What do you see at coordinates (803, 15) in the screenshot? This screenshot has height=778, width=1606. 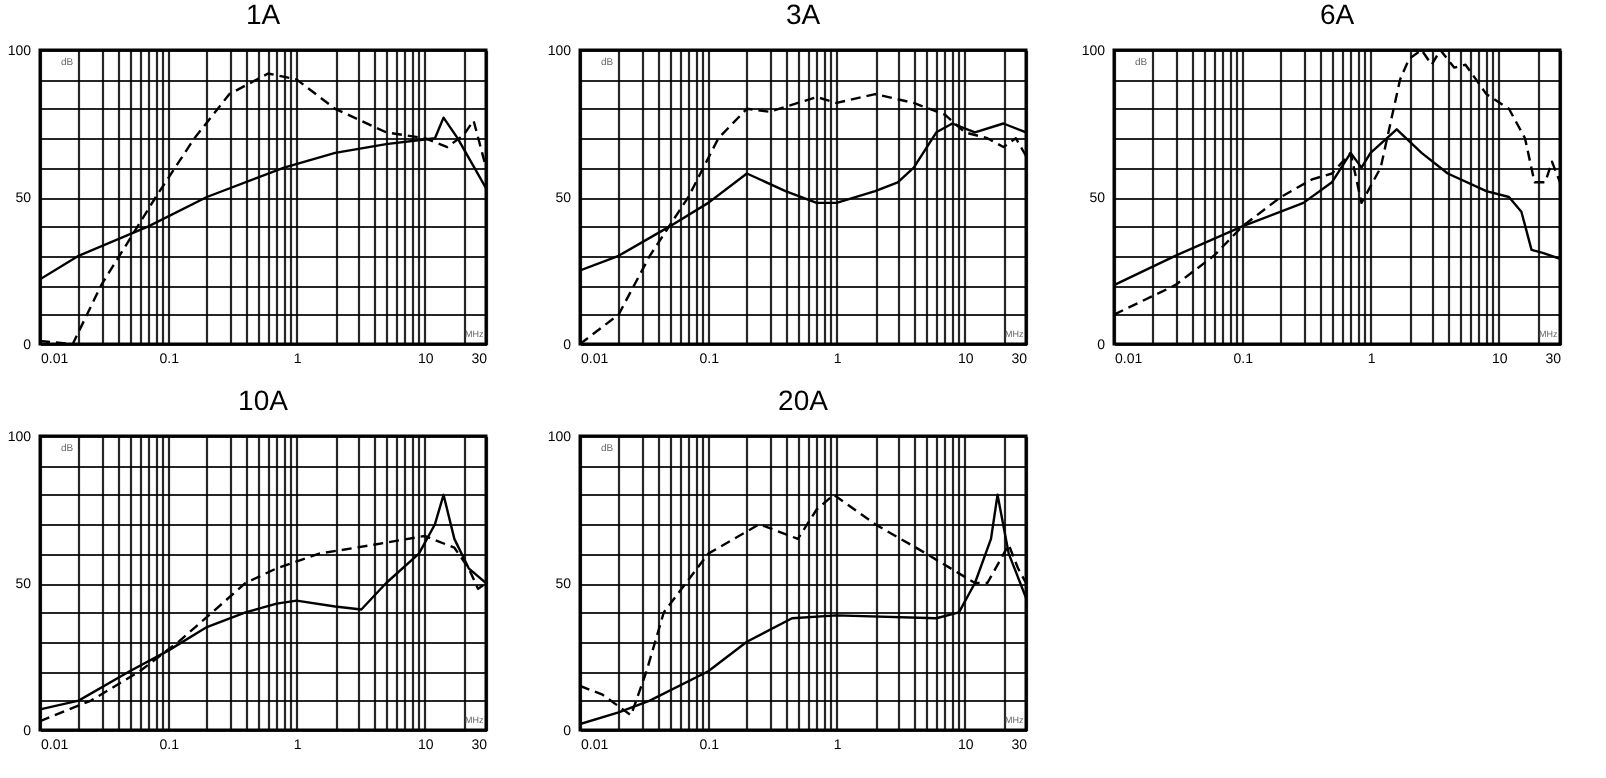 I see `chart-title: 3A` at bounding box center [803, 15].